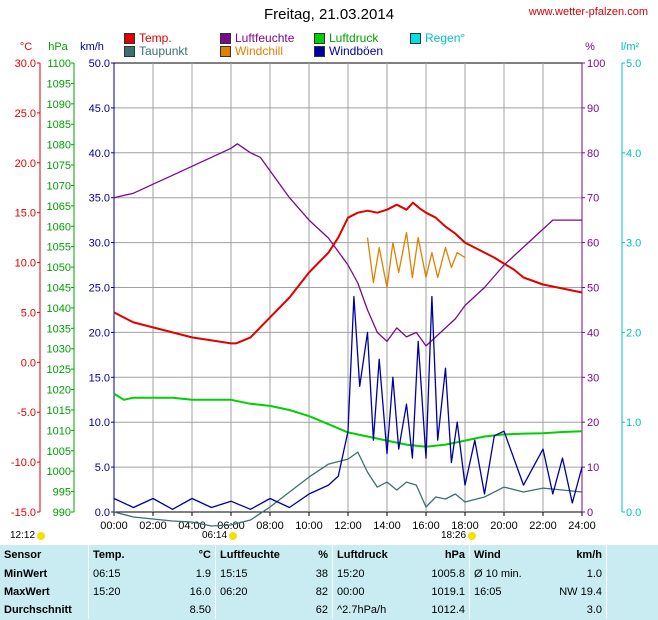 The height and width of the screenshot is (620, 658). Describe the element at coordinates (593, 199) in the screenshot. I see `humidity-axis-tick-label: 70` at that location.